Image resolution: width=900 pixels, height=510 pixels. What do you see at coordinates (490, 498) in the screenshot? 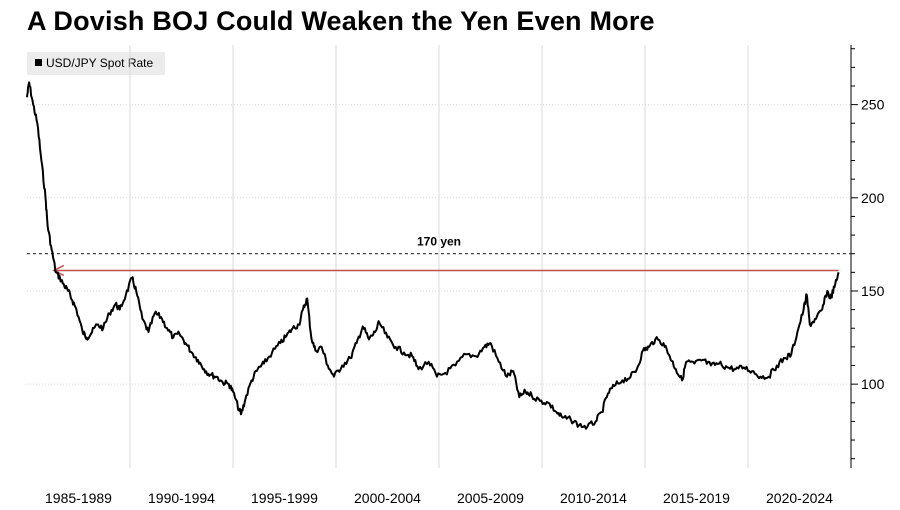
I see `x-tick-label: 2005-2009` at bounding box center [490, 498].